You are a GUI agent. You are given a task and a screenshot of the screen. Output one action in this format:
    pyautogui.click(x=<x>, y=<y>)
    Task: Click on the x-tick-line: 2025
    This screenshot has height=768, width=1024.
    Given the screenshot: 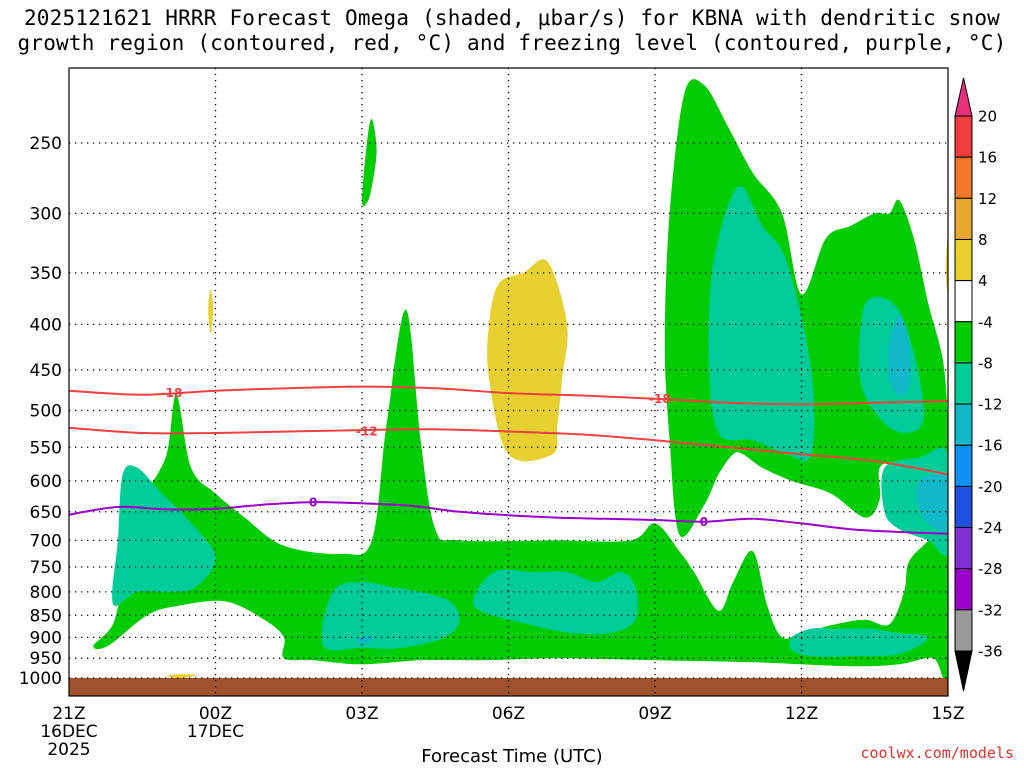 What is the action you would take?
    pyautogui.click(x=68, y=750)
    